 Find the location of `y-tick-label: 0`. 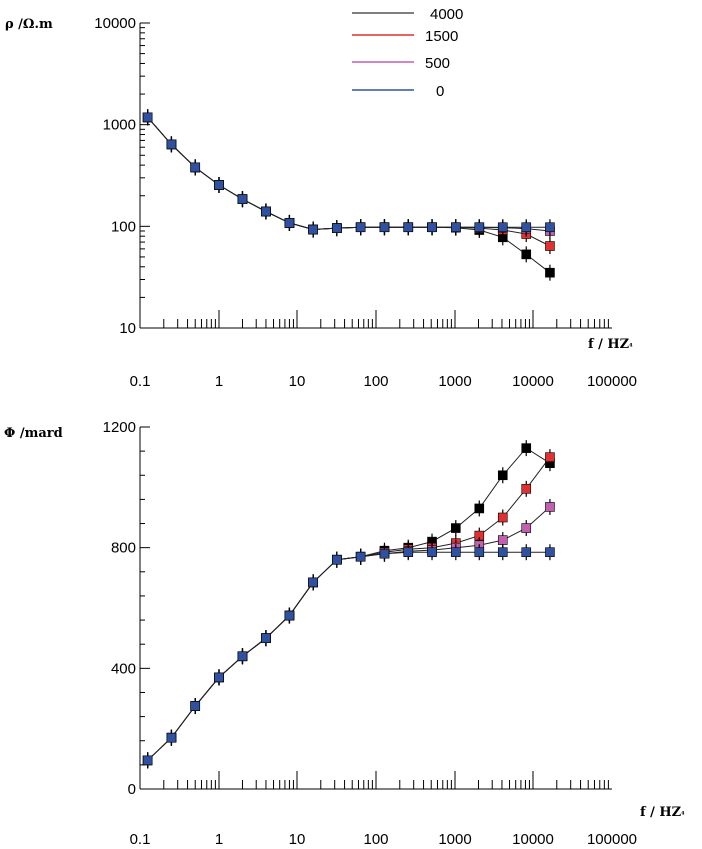

y-tick-label: 0 is located at coordinates (132, 789).